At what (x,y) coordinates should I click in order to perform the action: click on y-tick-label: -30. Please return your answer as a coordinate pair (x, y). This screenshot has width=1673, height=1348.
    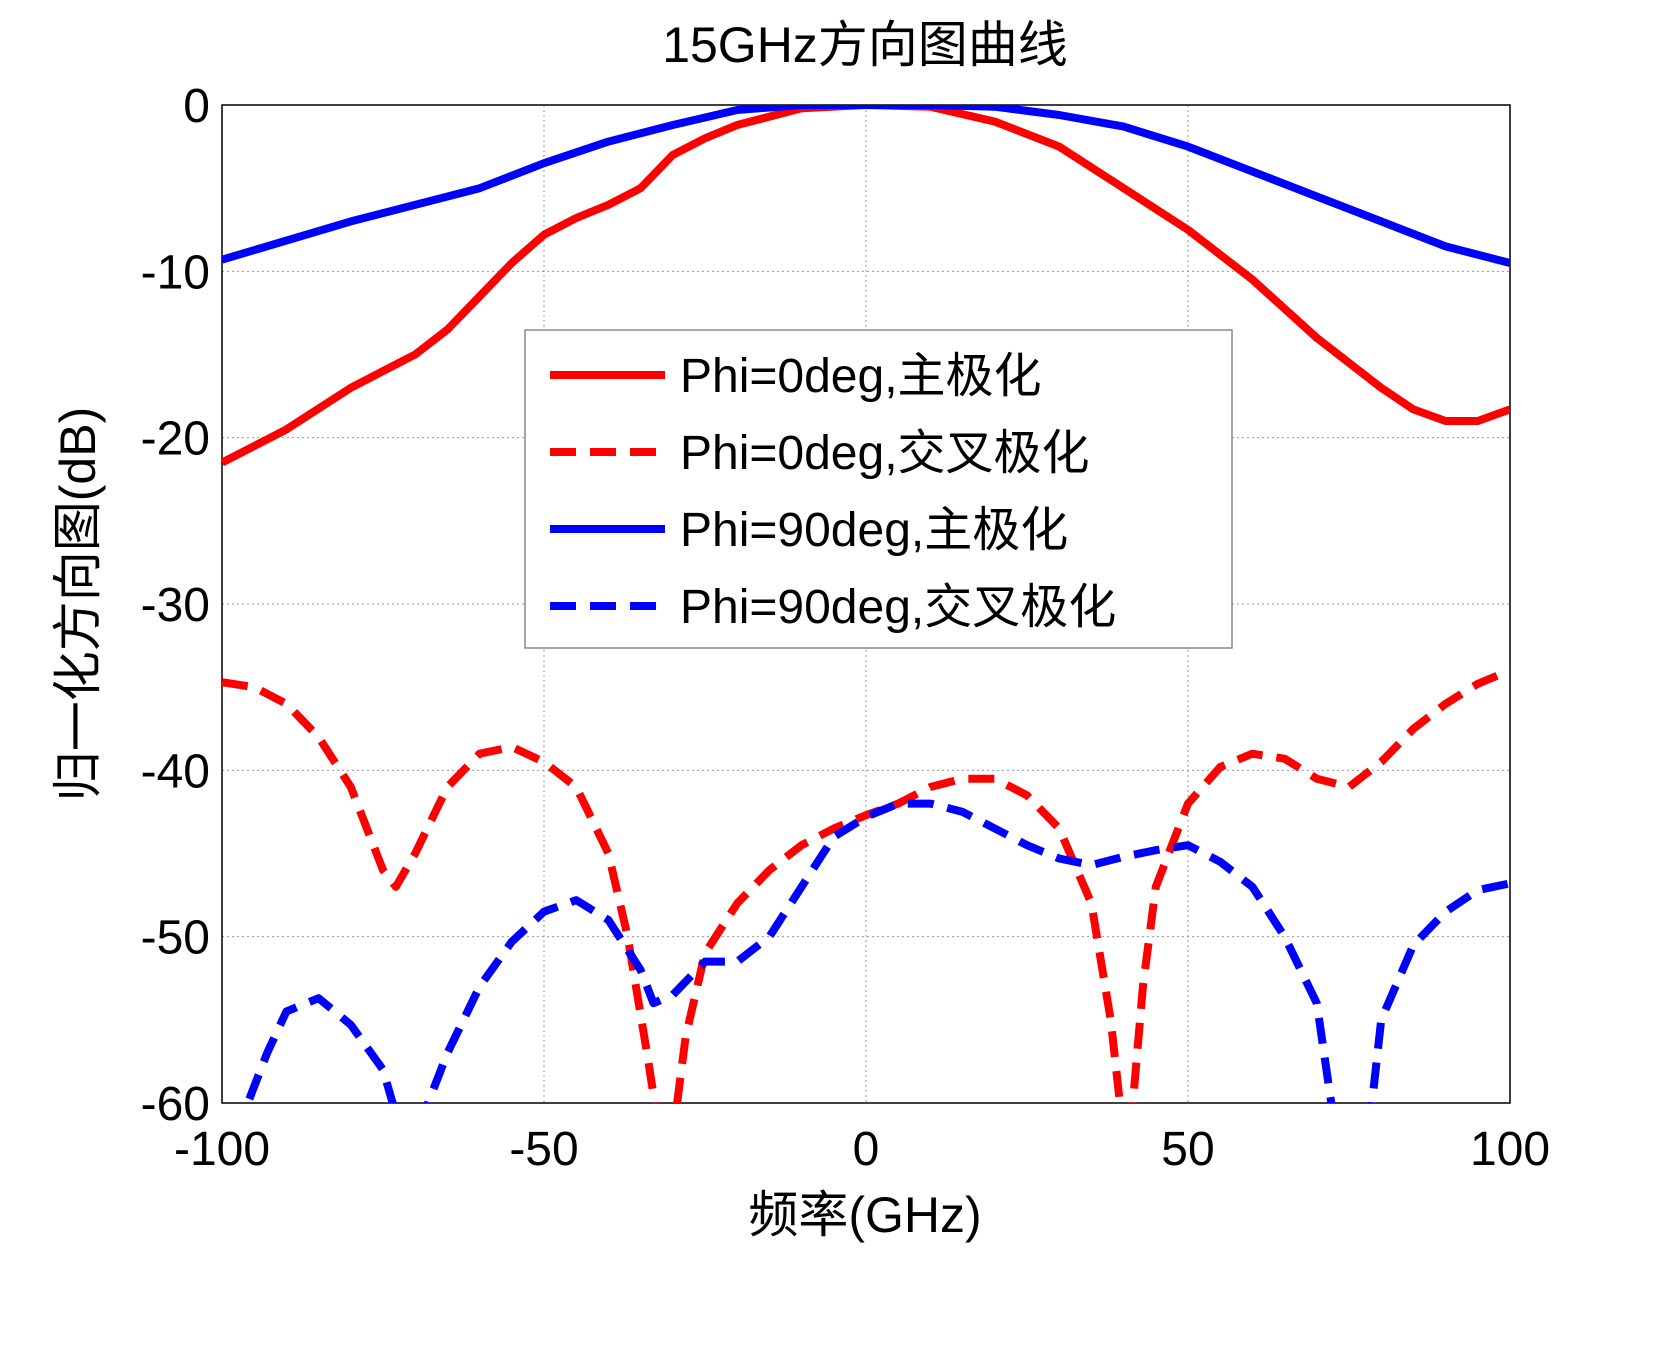
    Looking at the image, I should click on (175, 605).